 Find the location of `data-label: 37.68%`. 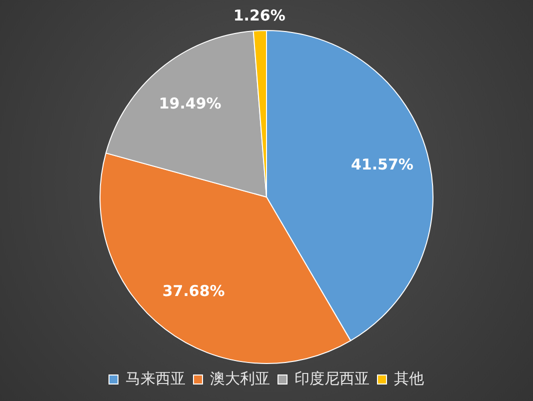

data-label: 37.68% is located at coordinates (193, 291).